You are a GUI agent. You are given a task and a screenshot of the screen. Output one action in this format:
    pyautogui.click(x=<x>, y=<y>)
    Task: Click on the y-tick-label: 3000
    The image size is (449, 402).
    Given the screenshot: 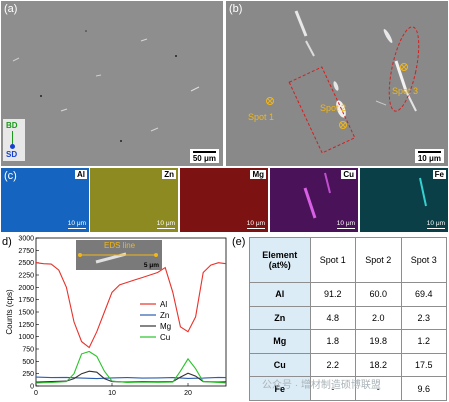 What is the action you would take?
    pyautogui.click(x=26, y=239)
    